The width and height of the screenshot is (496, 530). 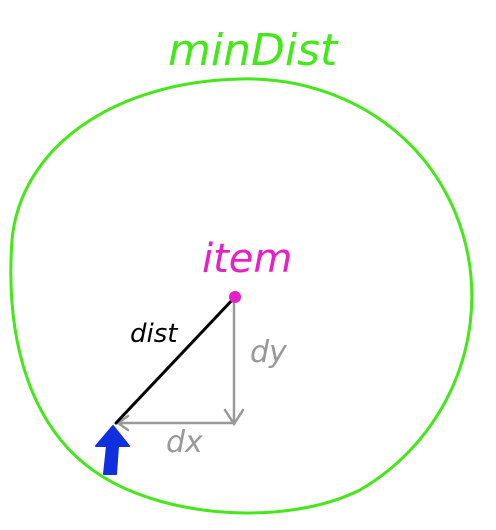 I want to click on item-label: item, so click(x=247, y=259).